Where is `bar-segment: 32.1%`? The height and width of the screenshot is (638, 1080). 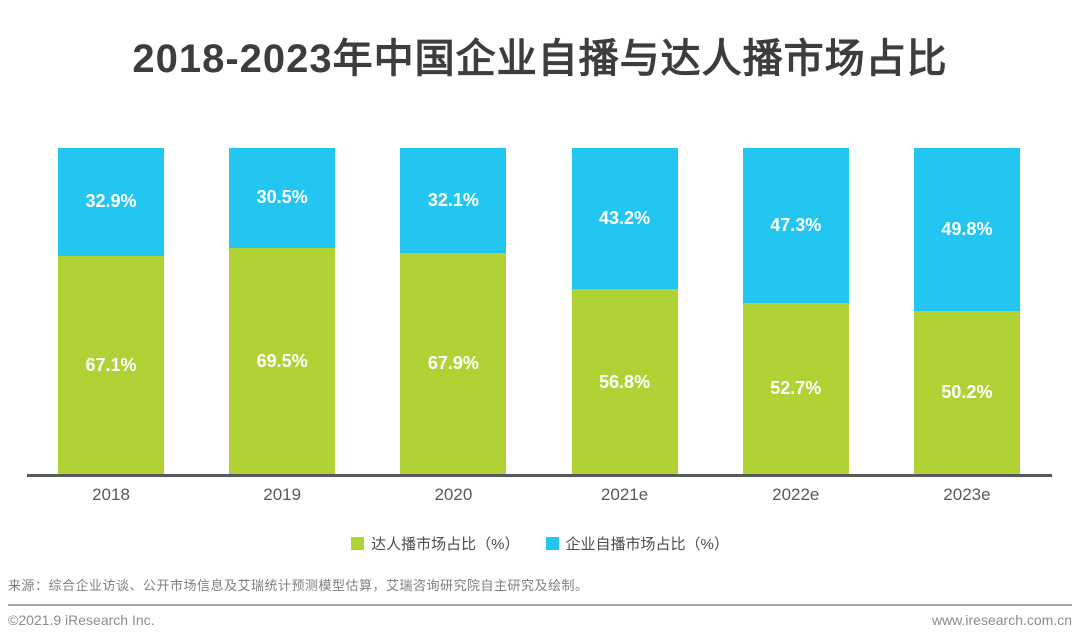 bar-segment: 32.1% is located at coordinates (453, 200).